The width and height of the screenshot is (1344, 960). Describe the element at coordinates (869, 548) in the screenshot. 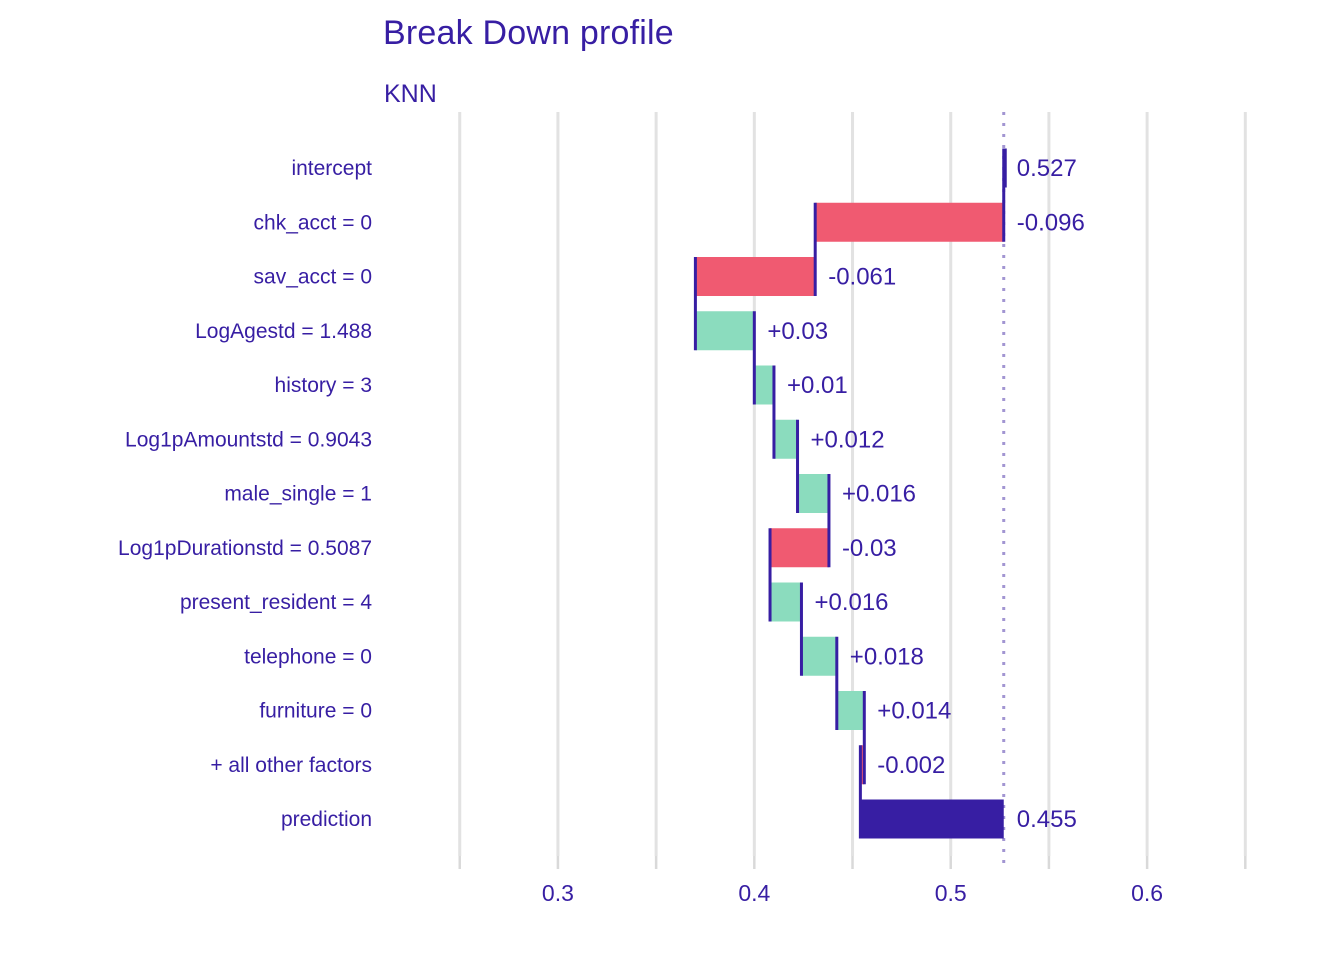

I see `value-label: -0.03` at that location.